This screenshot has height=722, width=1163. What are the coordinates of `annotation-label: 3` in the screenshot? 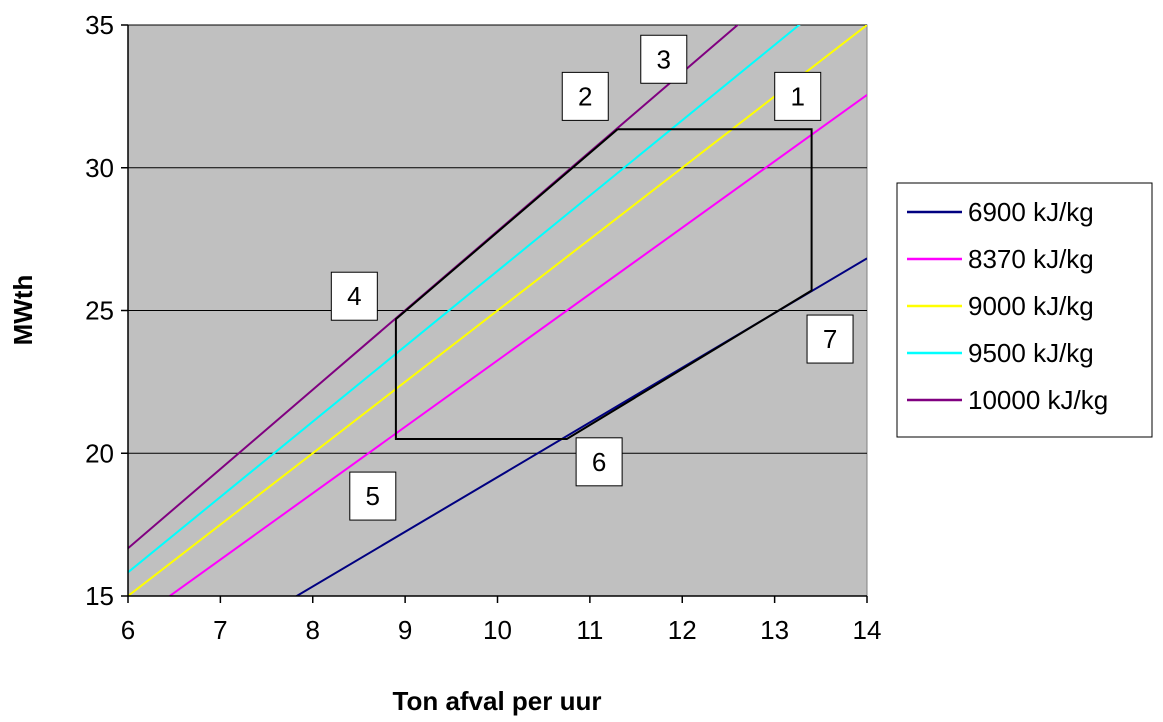 It's located at (664, 59).